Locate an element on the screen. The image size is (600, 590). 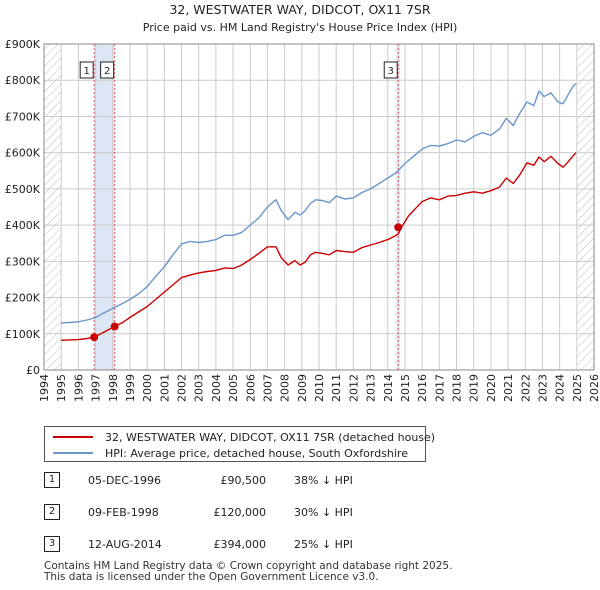
sale-number-badge: 2 is located at coordinates (52, 512).